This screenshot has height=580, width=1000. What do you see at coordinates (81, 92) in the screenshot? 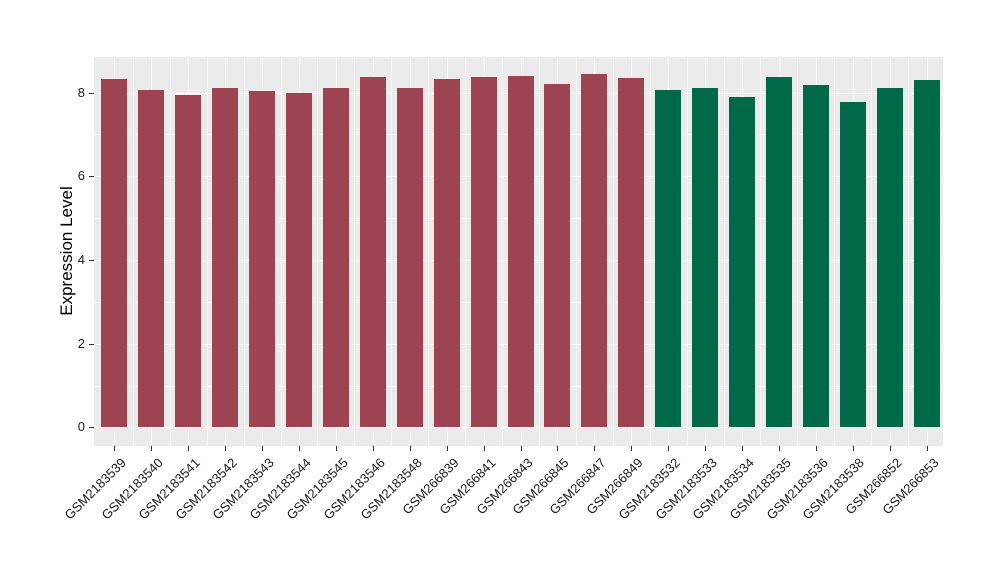
I see `y-axis-tick-label: 8` at bounding box center [81, 92].